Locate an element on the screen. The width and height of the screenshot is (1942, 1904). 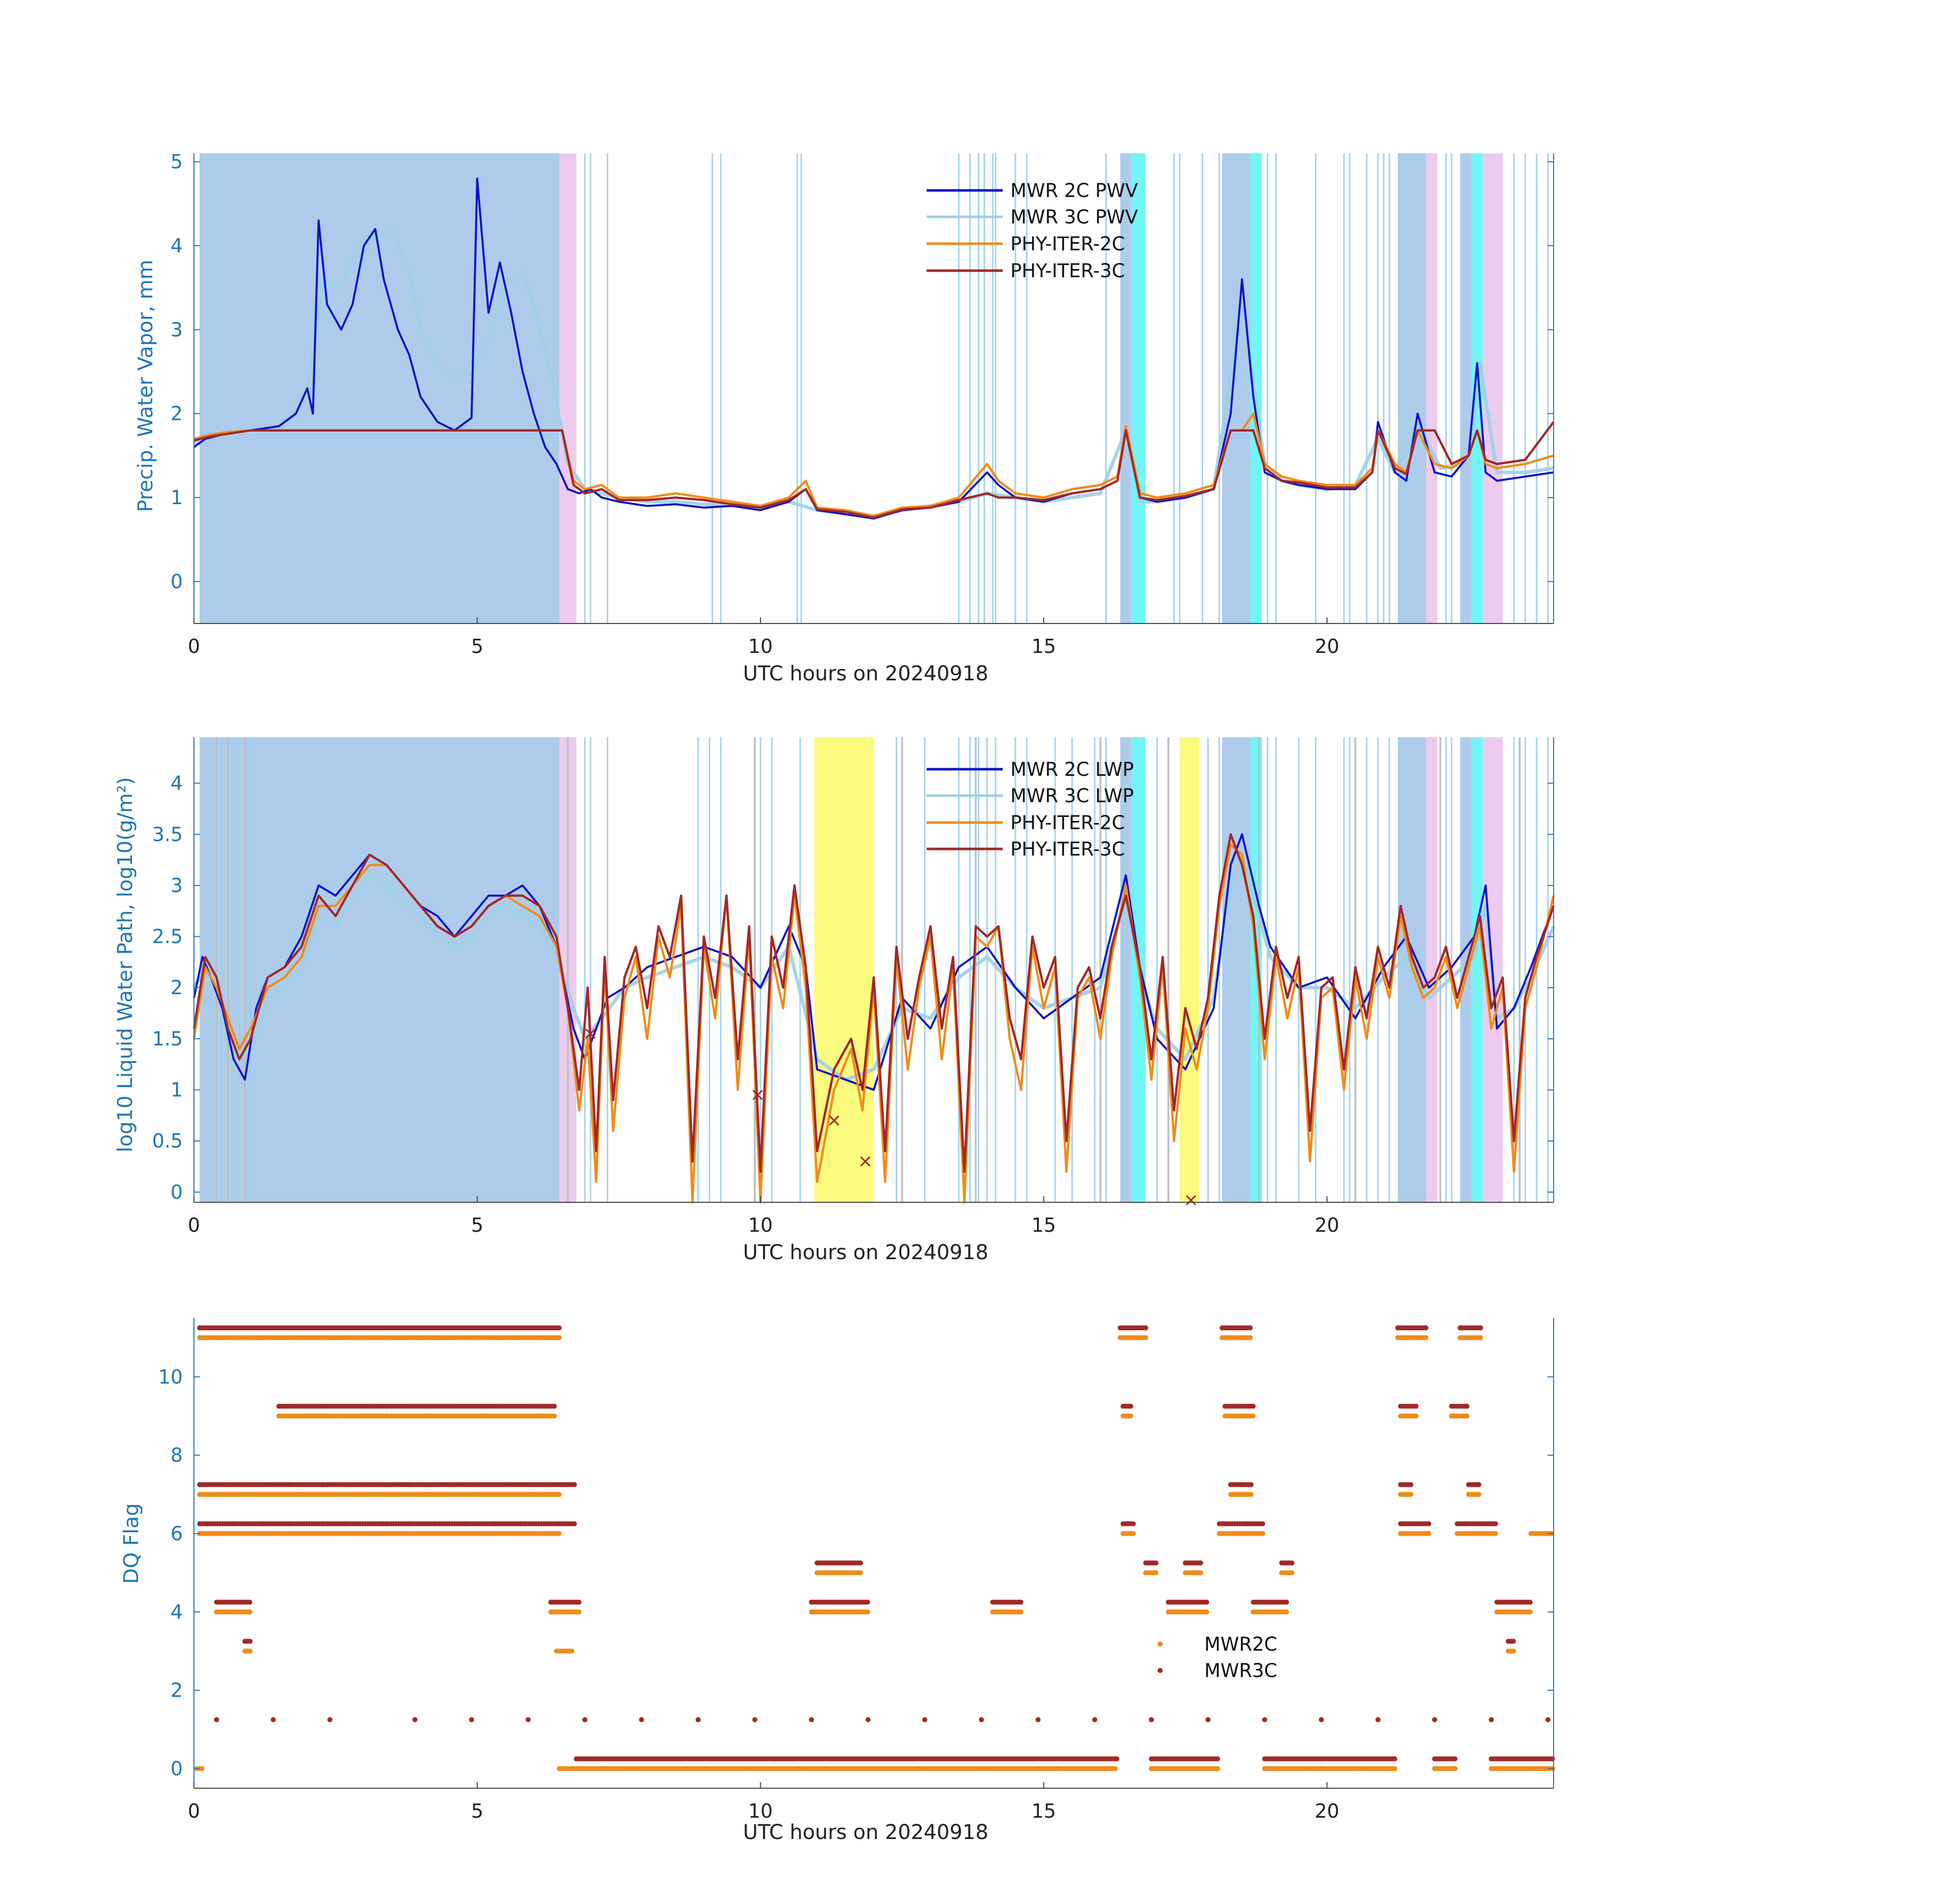
lwp-legend-item-phy3c: PHY-ITER-3C is located at coordinates (1026, 849).